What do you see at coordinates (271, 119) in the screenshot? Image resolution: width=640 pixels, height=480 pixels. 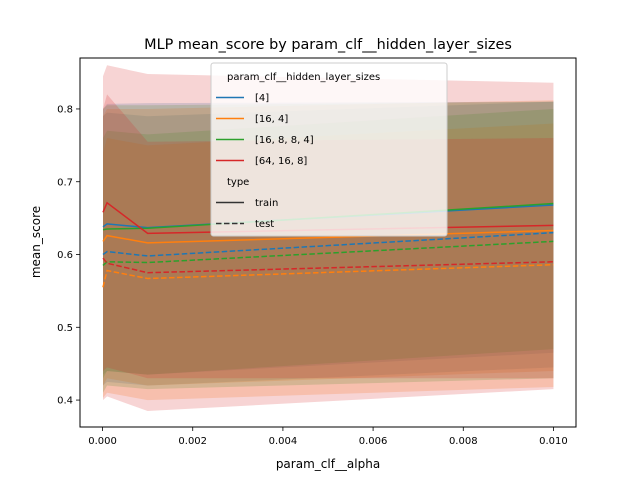 I see `legend-entry-1: [16, 4]` at bounding box center [271, 119].